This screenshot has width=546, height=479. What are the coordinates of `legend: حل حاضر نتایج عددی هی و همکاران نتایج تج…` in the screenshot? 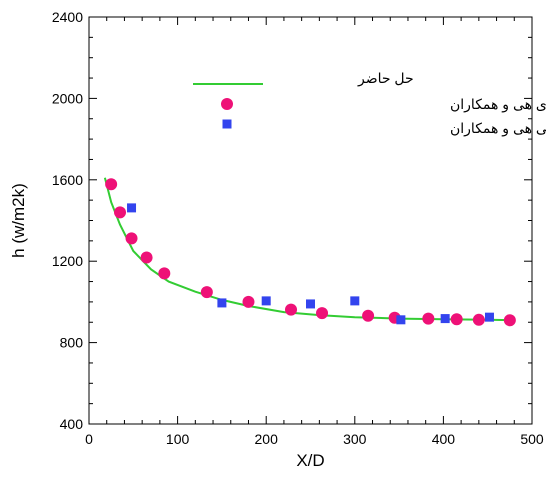 It's located at (369, 103).